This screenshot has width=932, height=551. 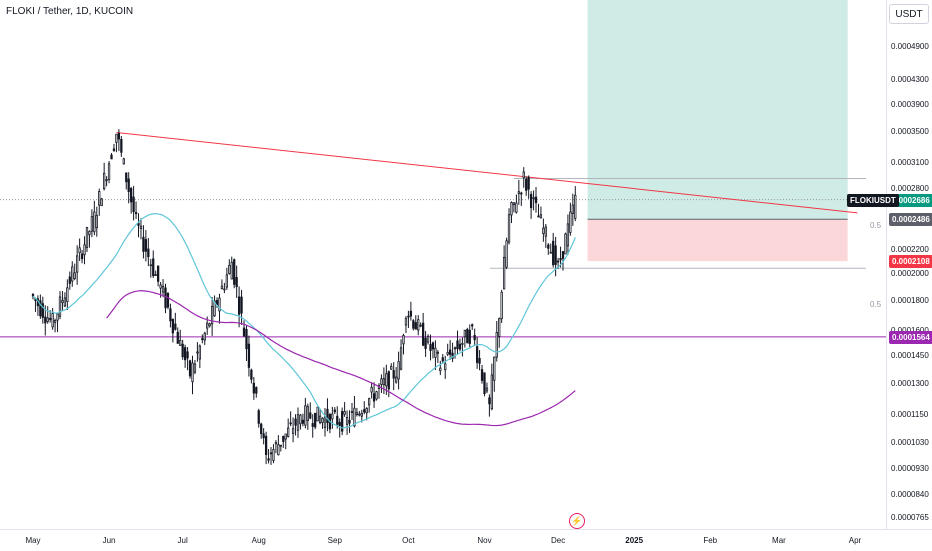 I want to click on price-tick-label: 0.0000765, so click(x=910, y=518).